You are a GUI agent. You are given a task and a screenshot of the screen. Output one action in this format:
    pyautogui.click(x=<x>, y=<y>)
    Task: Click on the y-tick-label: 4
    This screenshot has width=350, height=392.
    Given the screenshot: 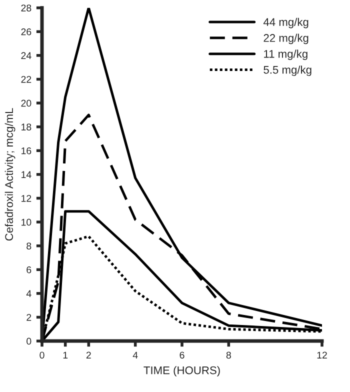 What is the action you would take?
    pyautogui.click(x=29, y=293)
    